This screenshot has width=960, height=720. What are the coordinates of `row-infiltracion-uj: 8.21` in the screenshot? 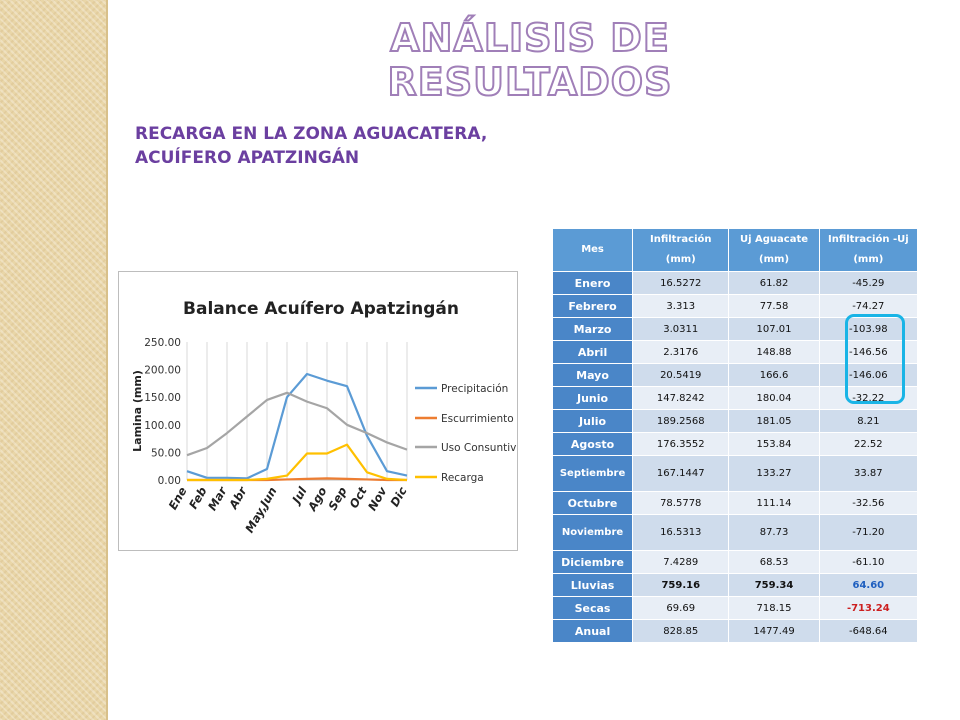 It's located at (868, 421).